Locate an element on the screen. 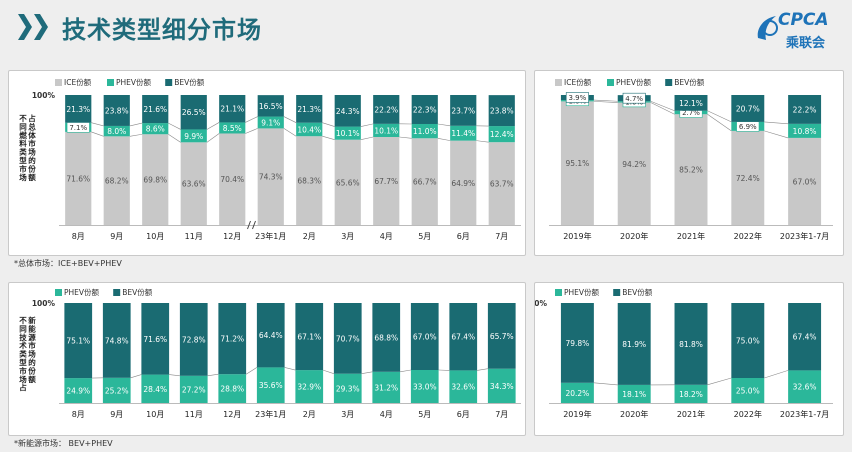 The height and width of the screenshot is (452, 852). x-axis-tick: 7月 is located at coordinates (501, 236).